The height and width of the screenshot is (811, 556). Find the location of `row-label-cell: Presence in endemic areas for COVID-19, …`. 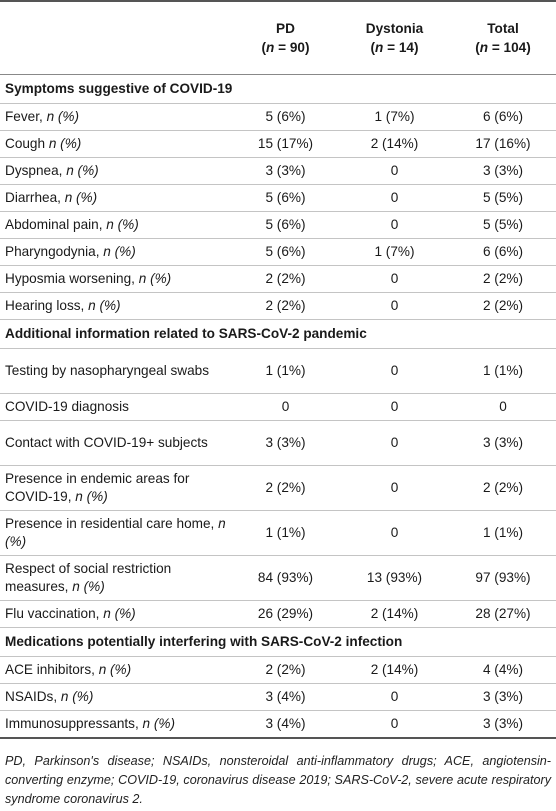

row-label-cell: Presence in endemic areas for COVID-19, … is located at coordinates (116, 488).